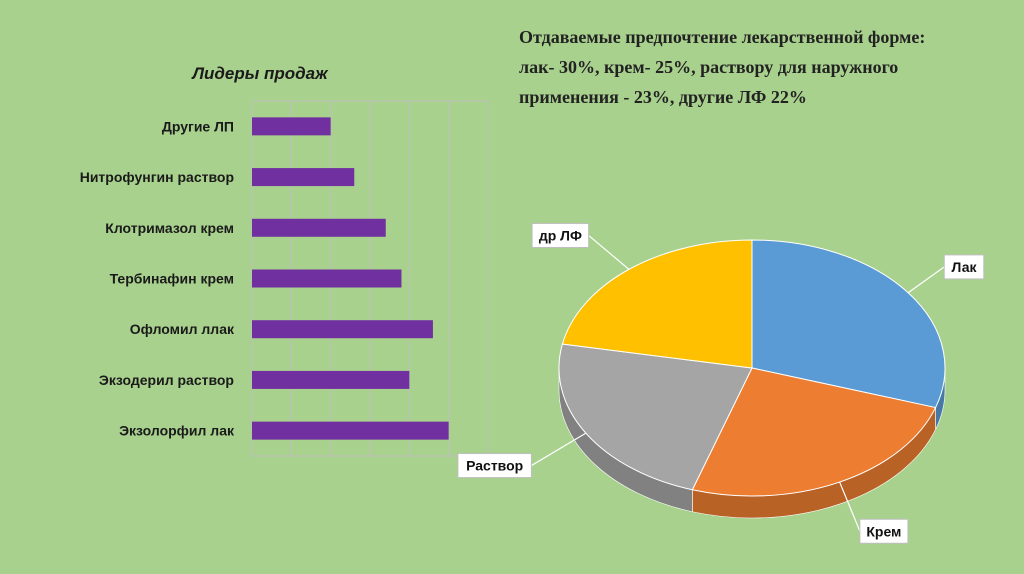 This screenshot has height=574, width=1024. What do you see at coordinates (169, 228) in the screenshot?
I see `category-label: Клотримазол крем` at bounding box center [169, 228].